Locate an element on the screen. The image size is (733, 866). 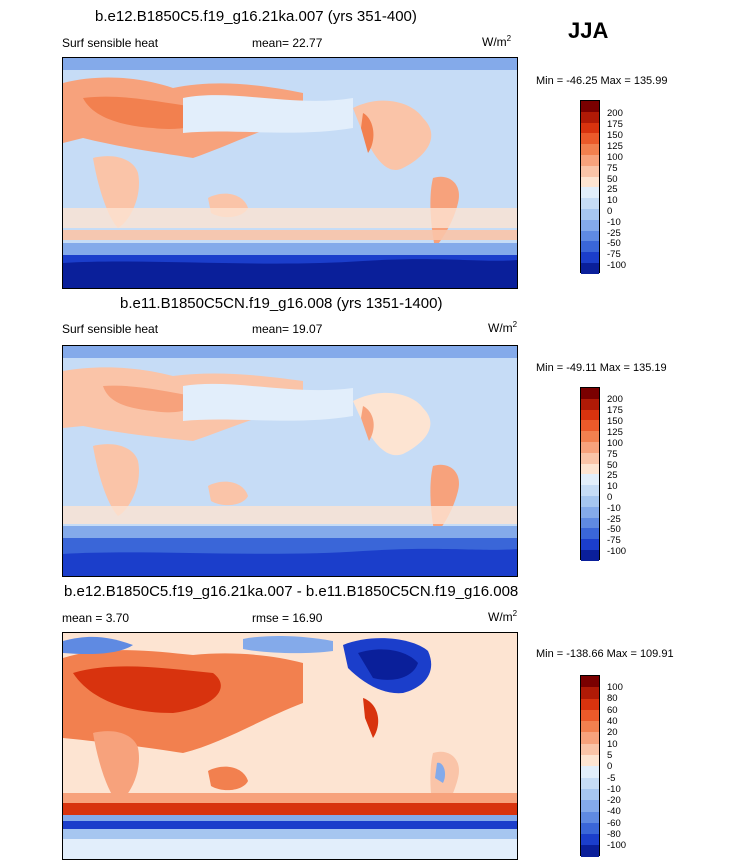
panel2-colorbar is located at coordinates (590, 474).